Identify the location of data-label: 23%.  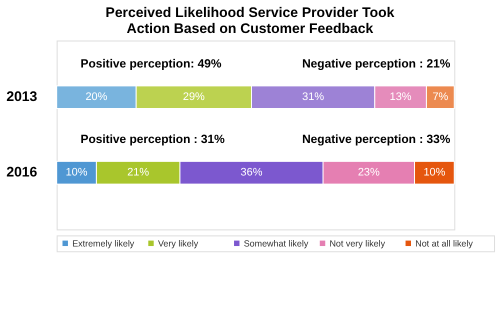
(369, 172).